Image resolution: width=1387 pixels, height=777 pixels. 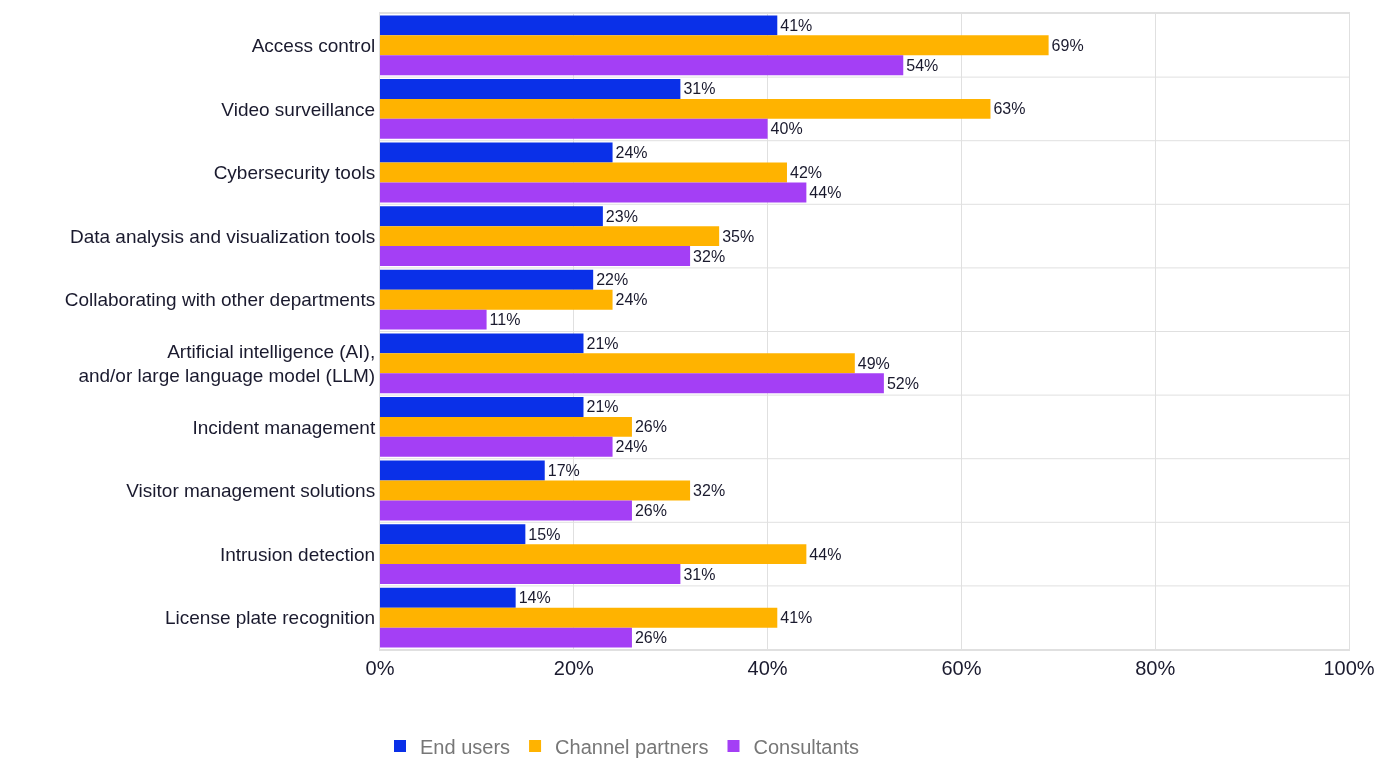 I want to click on y-tick-label: Incident management, so click(x=284, y=427).